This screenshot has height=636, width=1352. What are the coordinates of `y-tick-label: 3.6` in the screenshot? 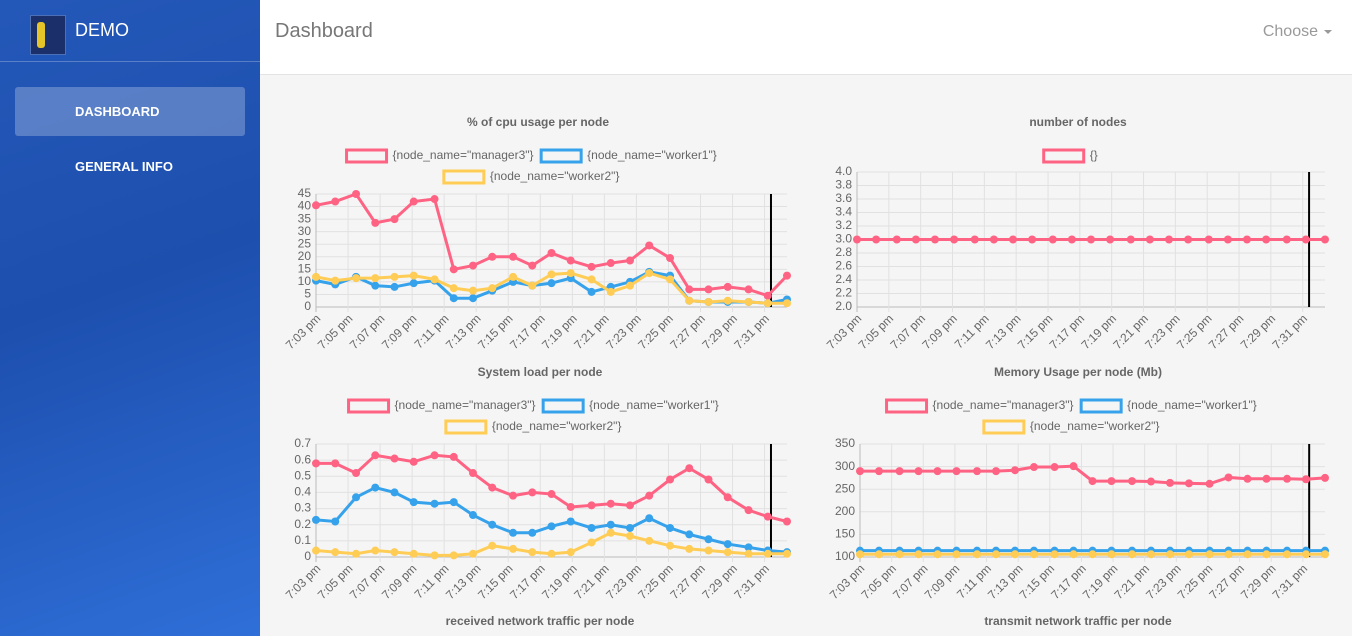 It's located at (843, 198).